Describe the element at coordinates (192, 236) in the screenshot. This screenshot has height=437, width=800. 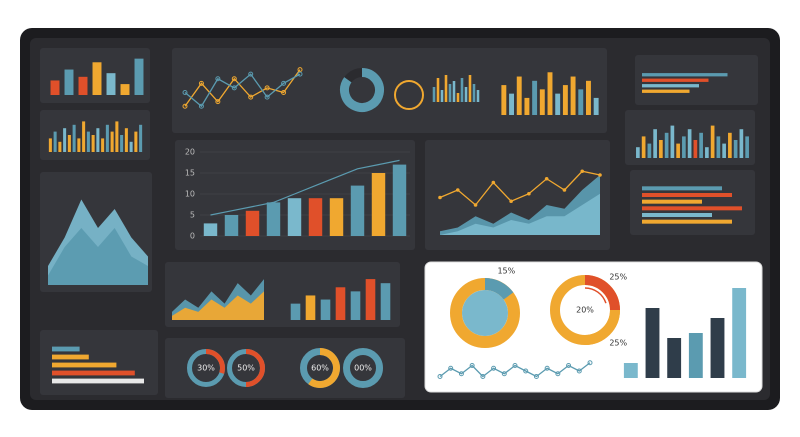
I see `y-tick-label: 0` at that location.